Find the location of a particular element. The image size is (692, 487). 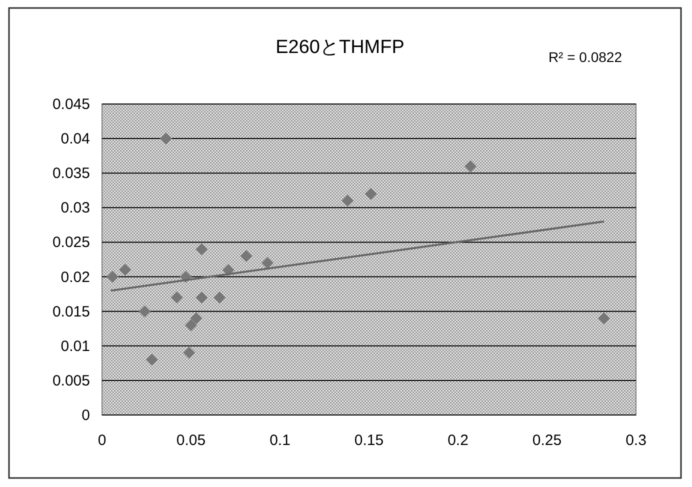

x-tick-label: 0.05 is located at coordinates (191, 440).